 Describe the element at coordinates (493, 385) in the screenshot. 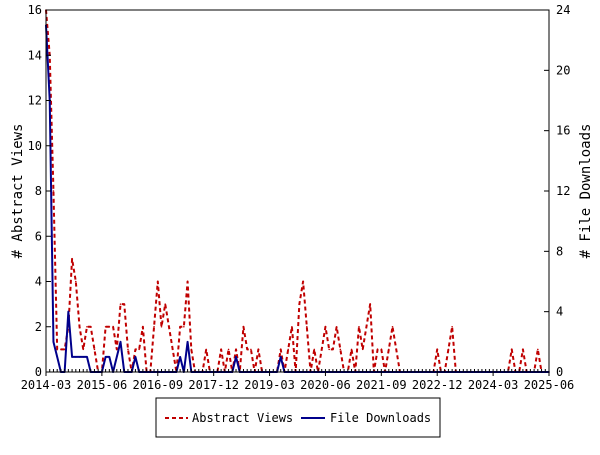

I see `x-tick-label: 2024-03` at that location.